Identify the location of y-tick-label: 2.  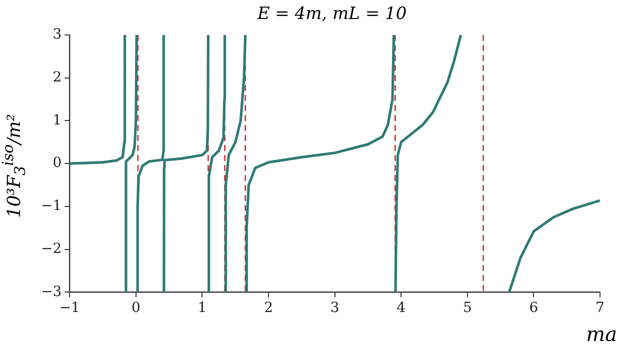
(57, 78).